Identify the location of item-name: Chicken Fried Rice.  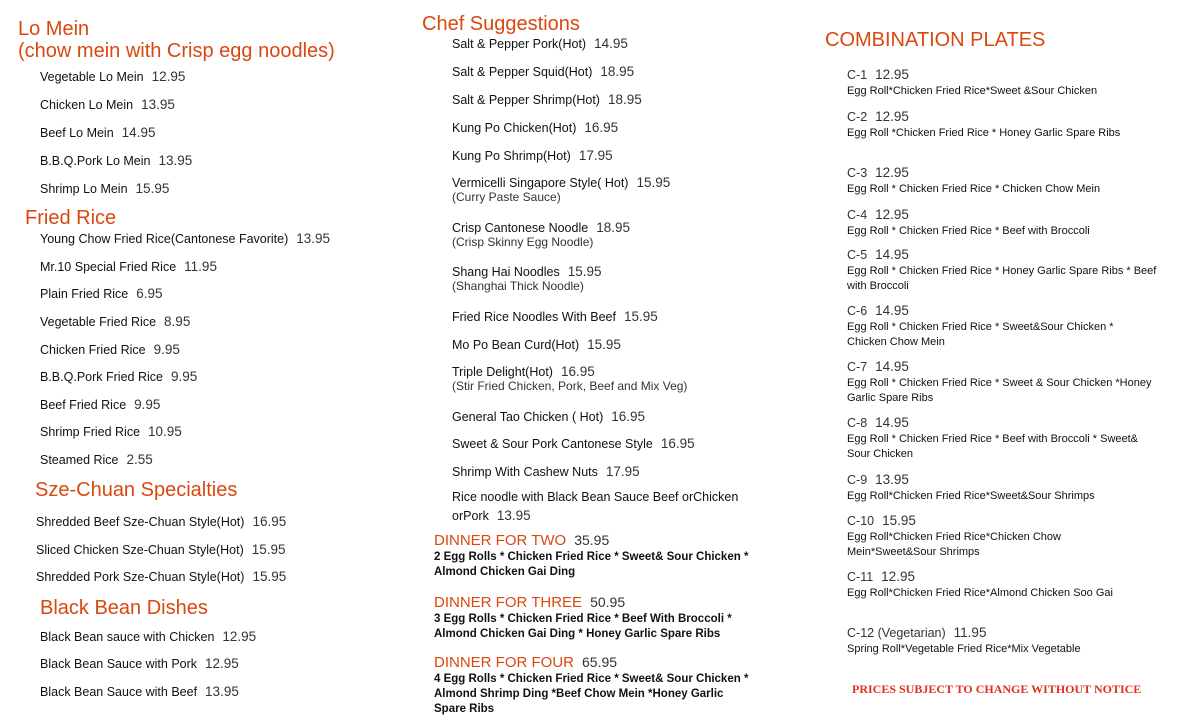
(93, 350).